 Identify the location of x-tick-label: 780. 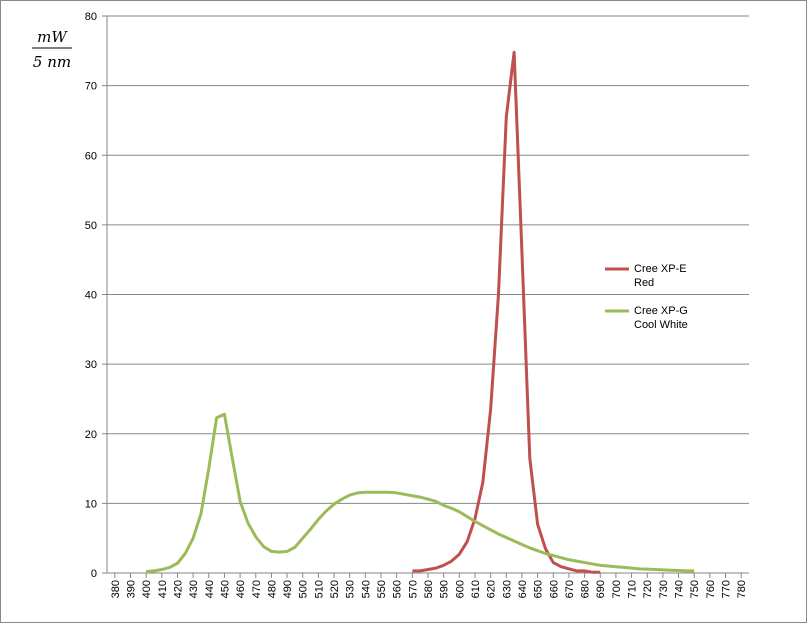
(742, 589).